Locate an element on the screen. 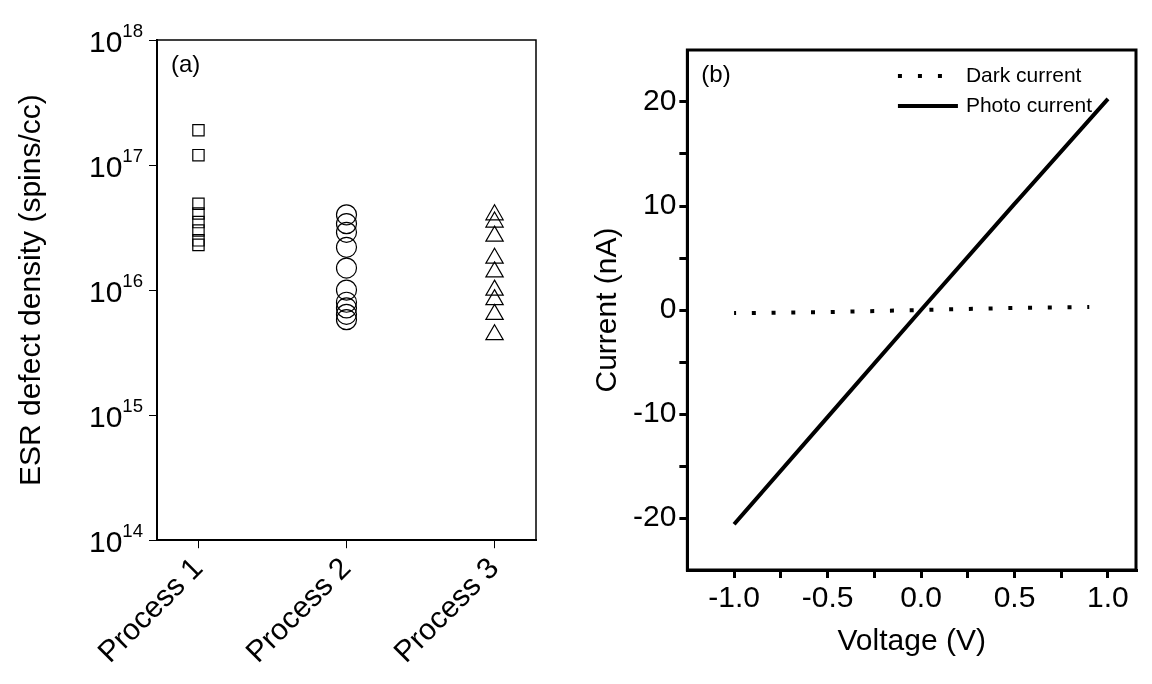  x-axis-title: Voltage (V) is located at coordinates (911, 640).